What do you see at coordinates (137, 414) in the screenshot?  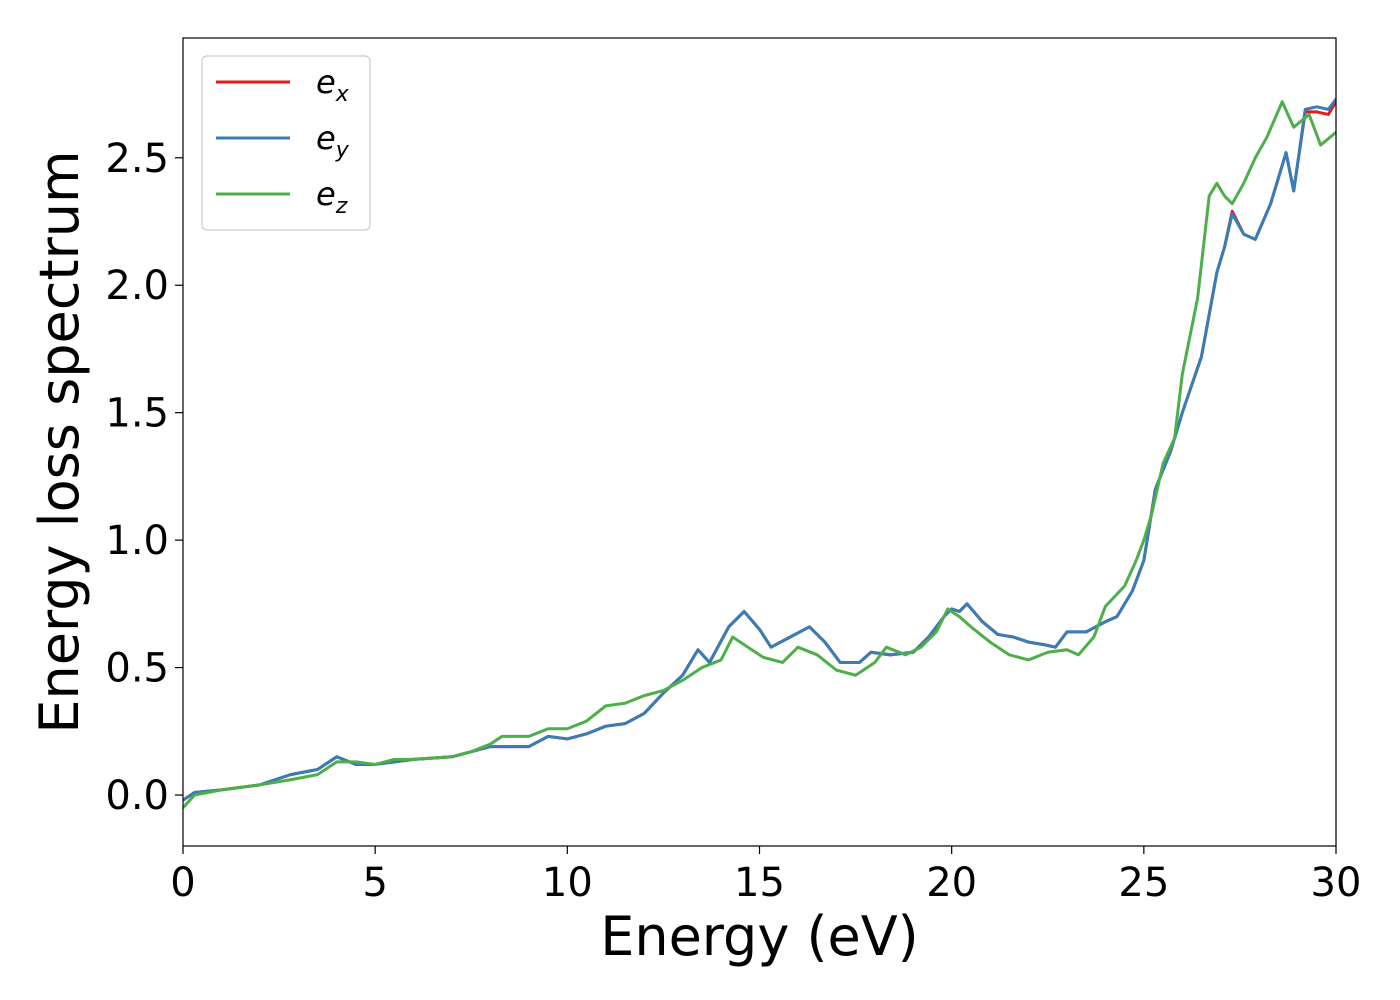 I see `y-tick-label: 1.5` at bounding box center [137, 414].